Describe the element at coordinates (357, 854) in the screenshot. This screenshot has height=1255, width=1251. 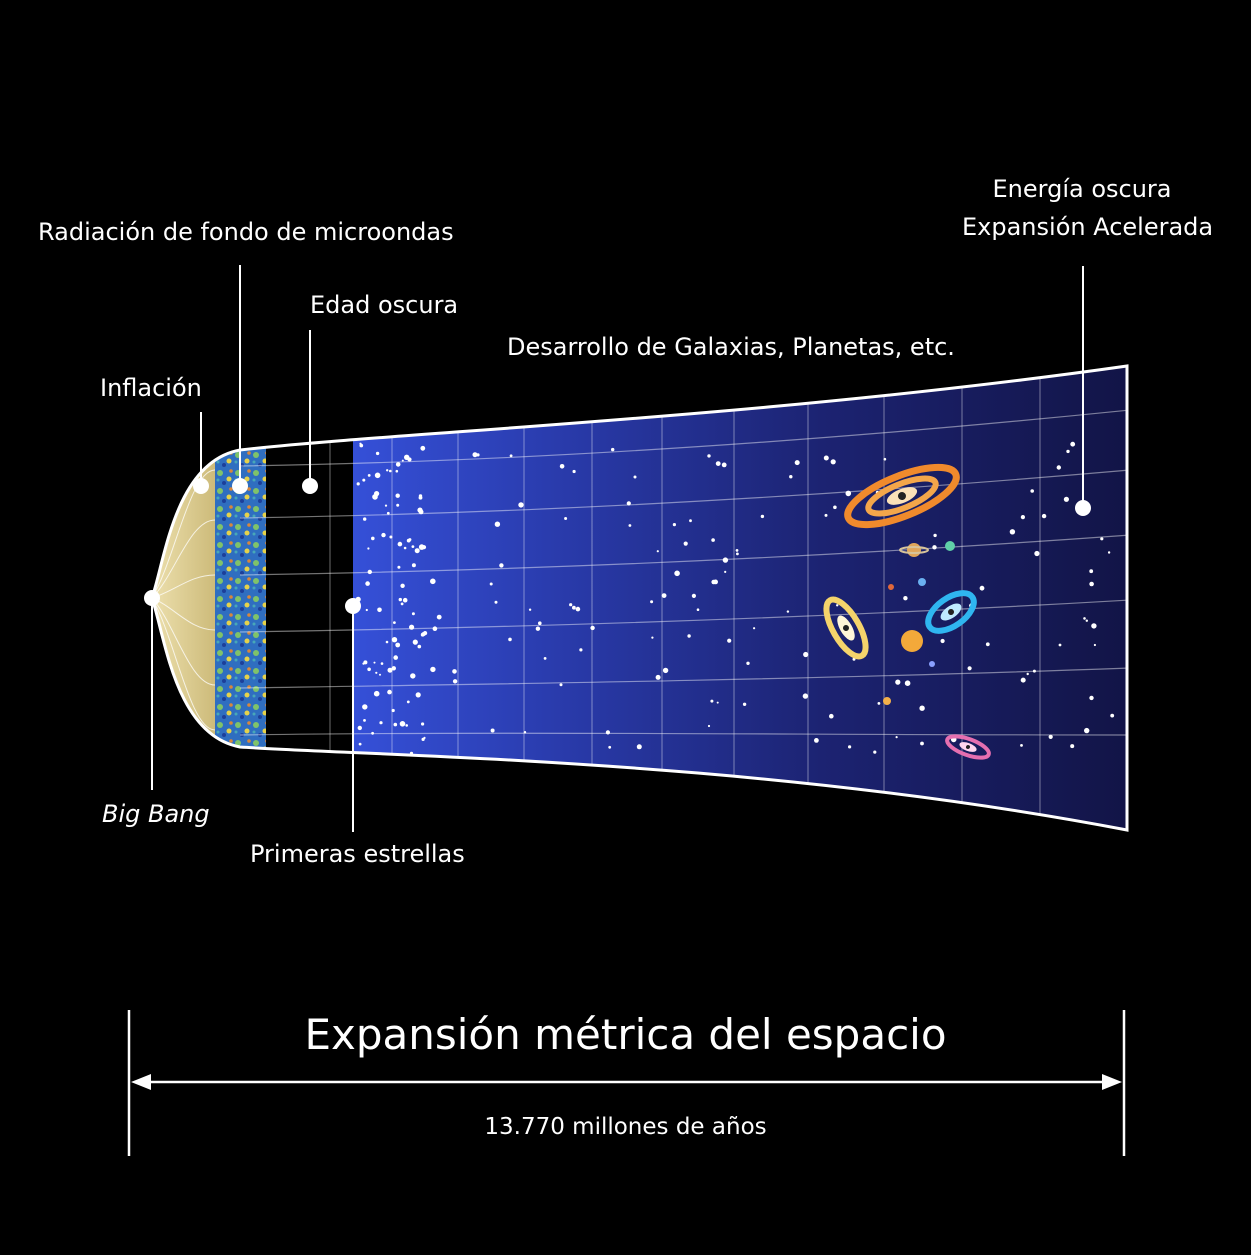
I see `first-stars-label: Primeras estrellas` at that location.